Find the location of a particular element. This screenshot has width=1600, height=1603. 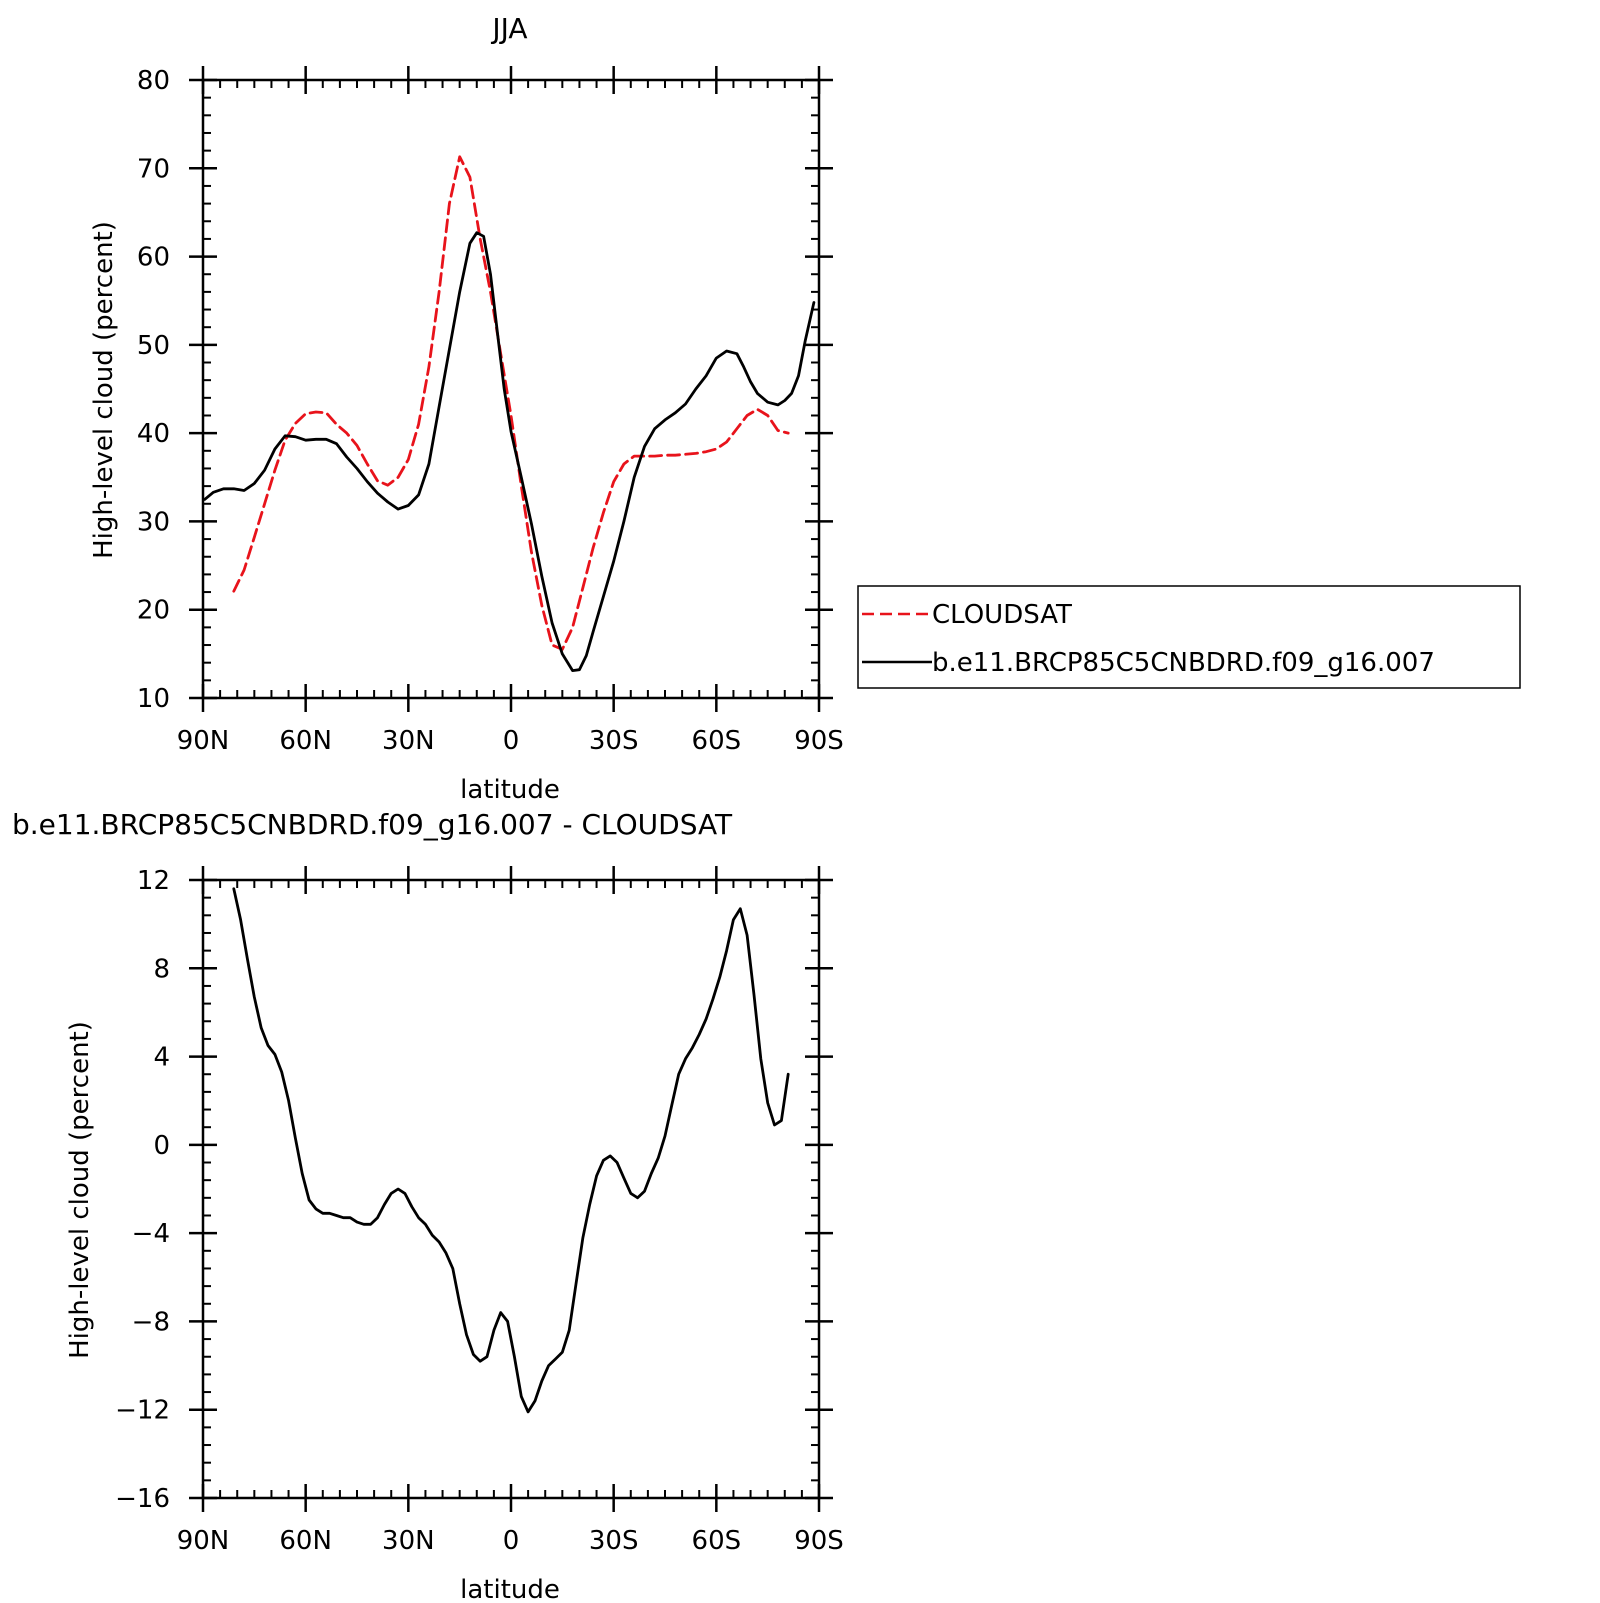

legend-label-model: b.e11.BRCP85C5CNBDRD.f09_g16.007 is located at coordinates (1183, 663).